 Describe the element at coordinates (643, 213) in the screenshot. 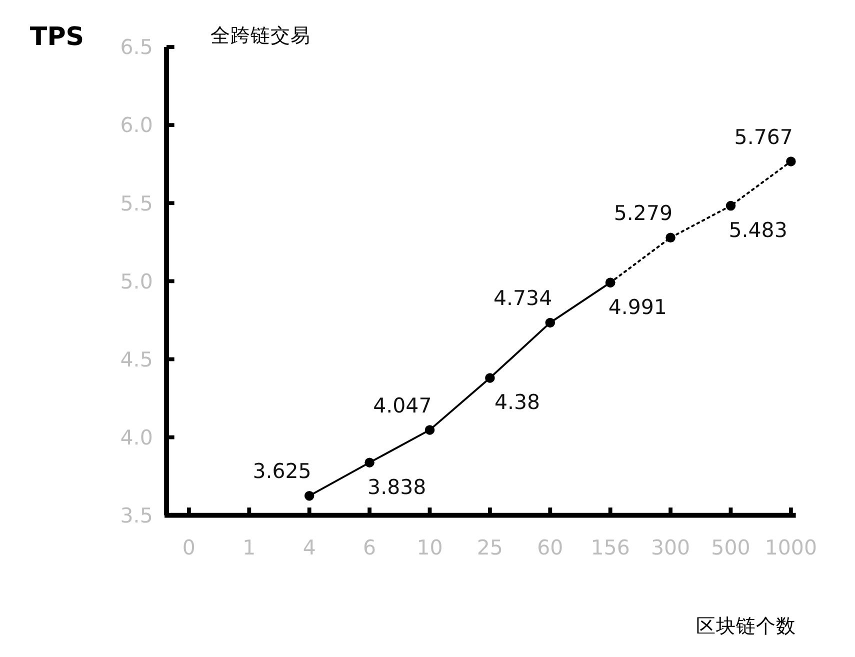

I see `data-label: 5.279` at that location.